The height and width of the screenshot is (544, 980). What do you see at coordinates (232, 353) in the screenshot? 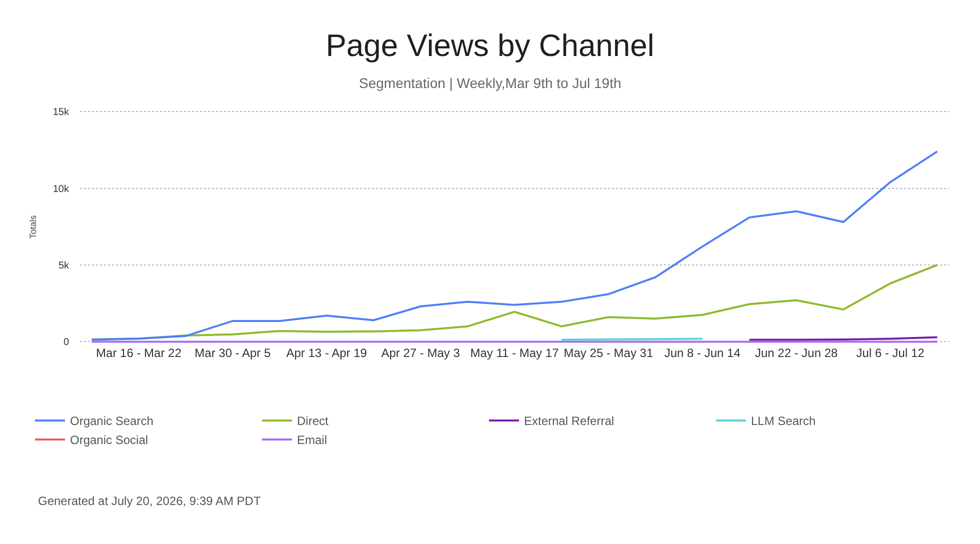
I see `x-tick-label: Mar 30 - Apr 5` at bounding box center [232, 353].